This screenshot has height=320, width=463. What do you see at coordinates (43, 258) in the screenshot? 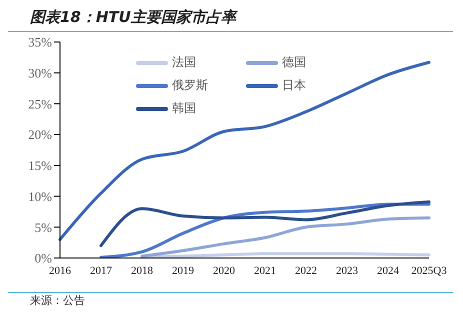
I see `y-tick-label: 0%` at bounding box center [43, 258].